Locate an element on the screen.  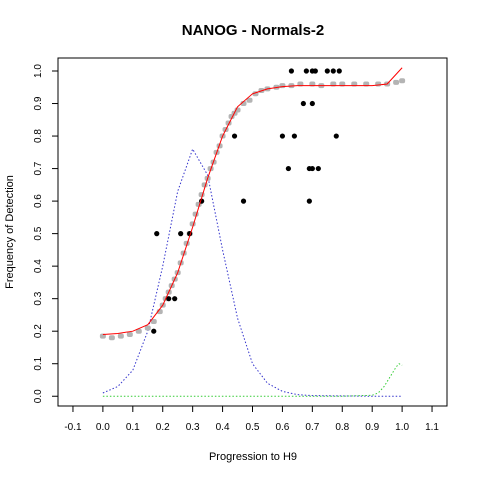
y-tick-label: 0.6 is located at coordinates (38, 201).